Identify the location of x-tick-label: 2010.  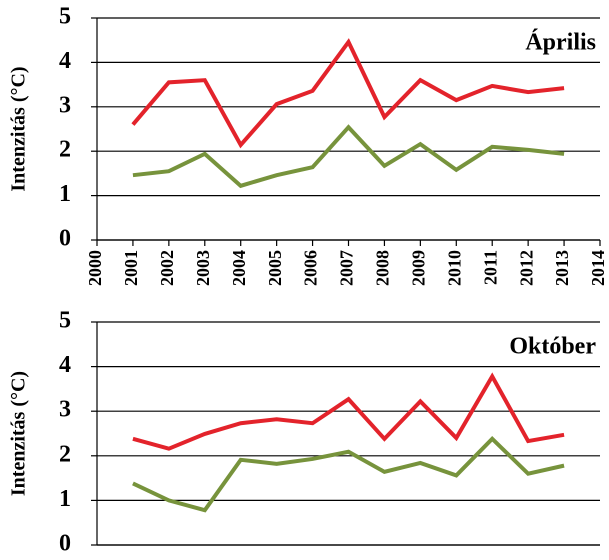
(454, 268).